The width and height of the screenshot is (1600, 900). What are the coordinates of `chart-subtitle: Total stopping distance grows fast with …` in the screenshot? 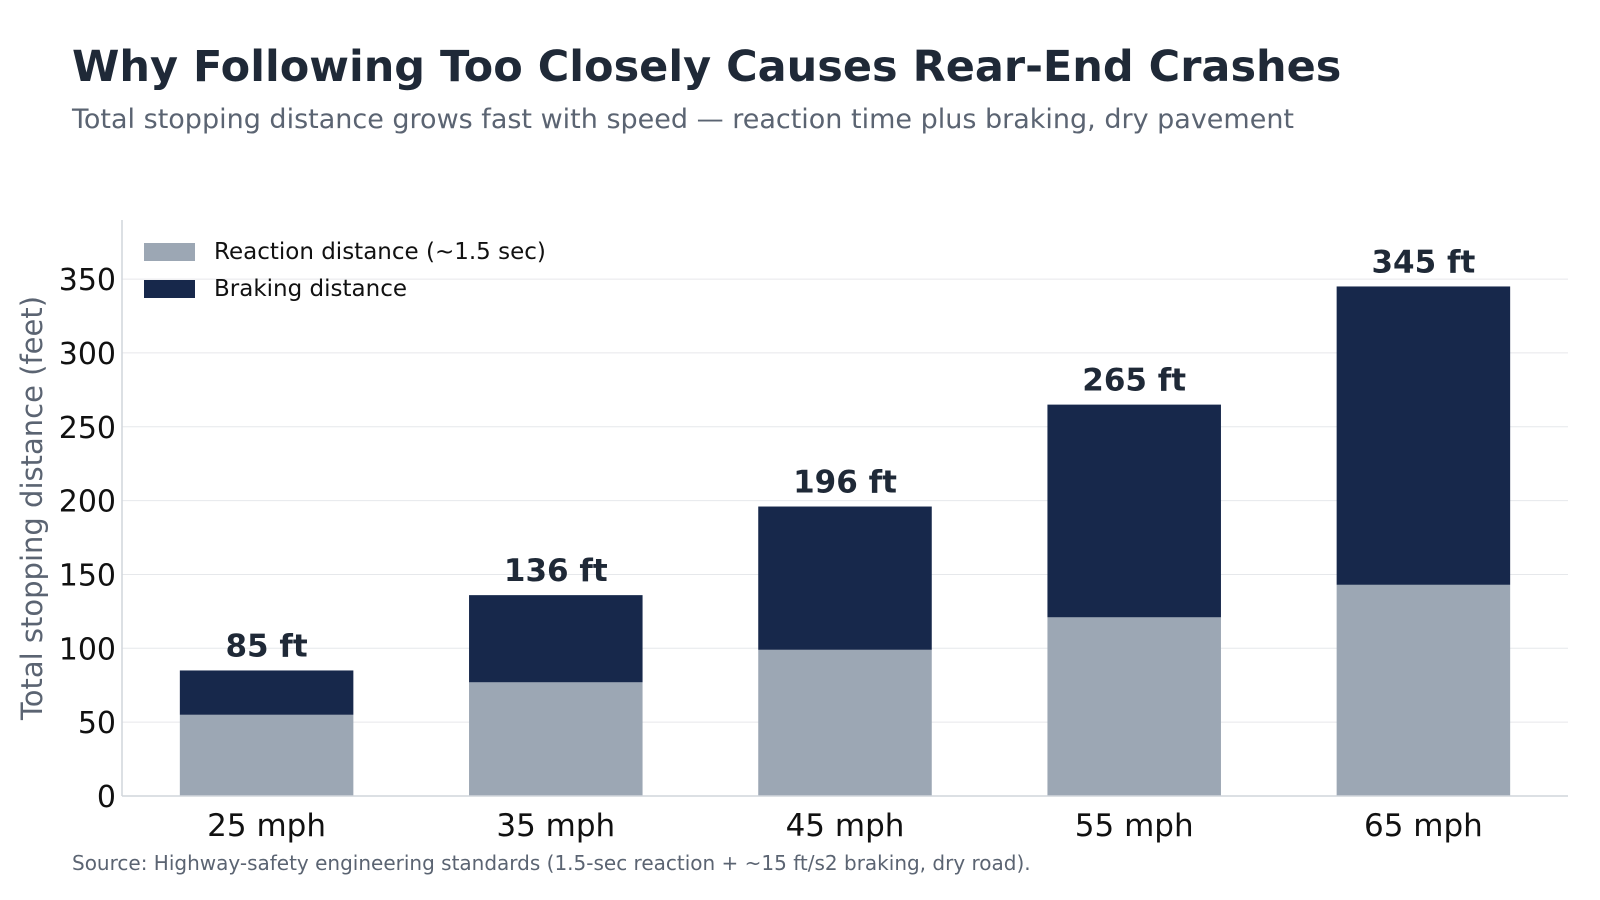 It's located at (683, 119).